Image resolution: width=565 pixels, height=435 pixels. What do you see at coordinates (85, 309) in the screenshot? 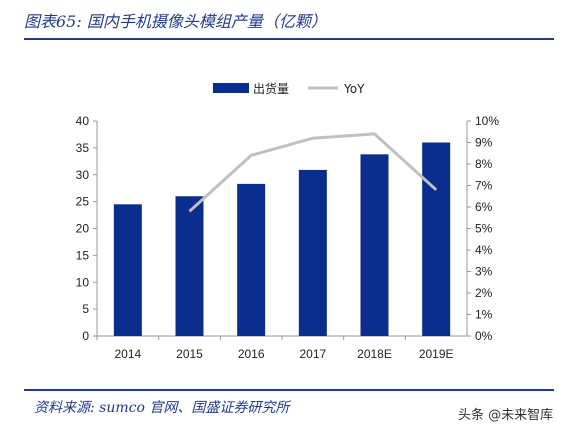
I see `y-tick-label-left: 5` at bounding box center [85, 309].